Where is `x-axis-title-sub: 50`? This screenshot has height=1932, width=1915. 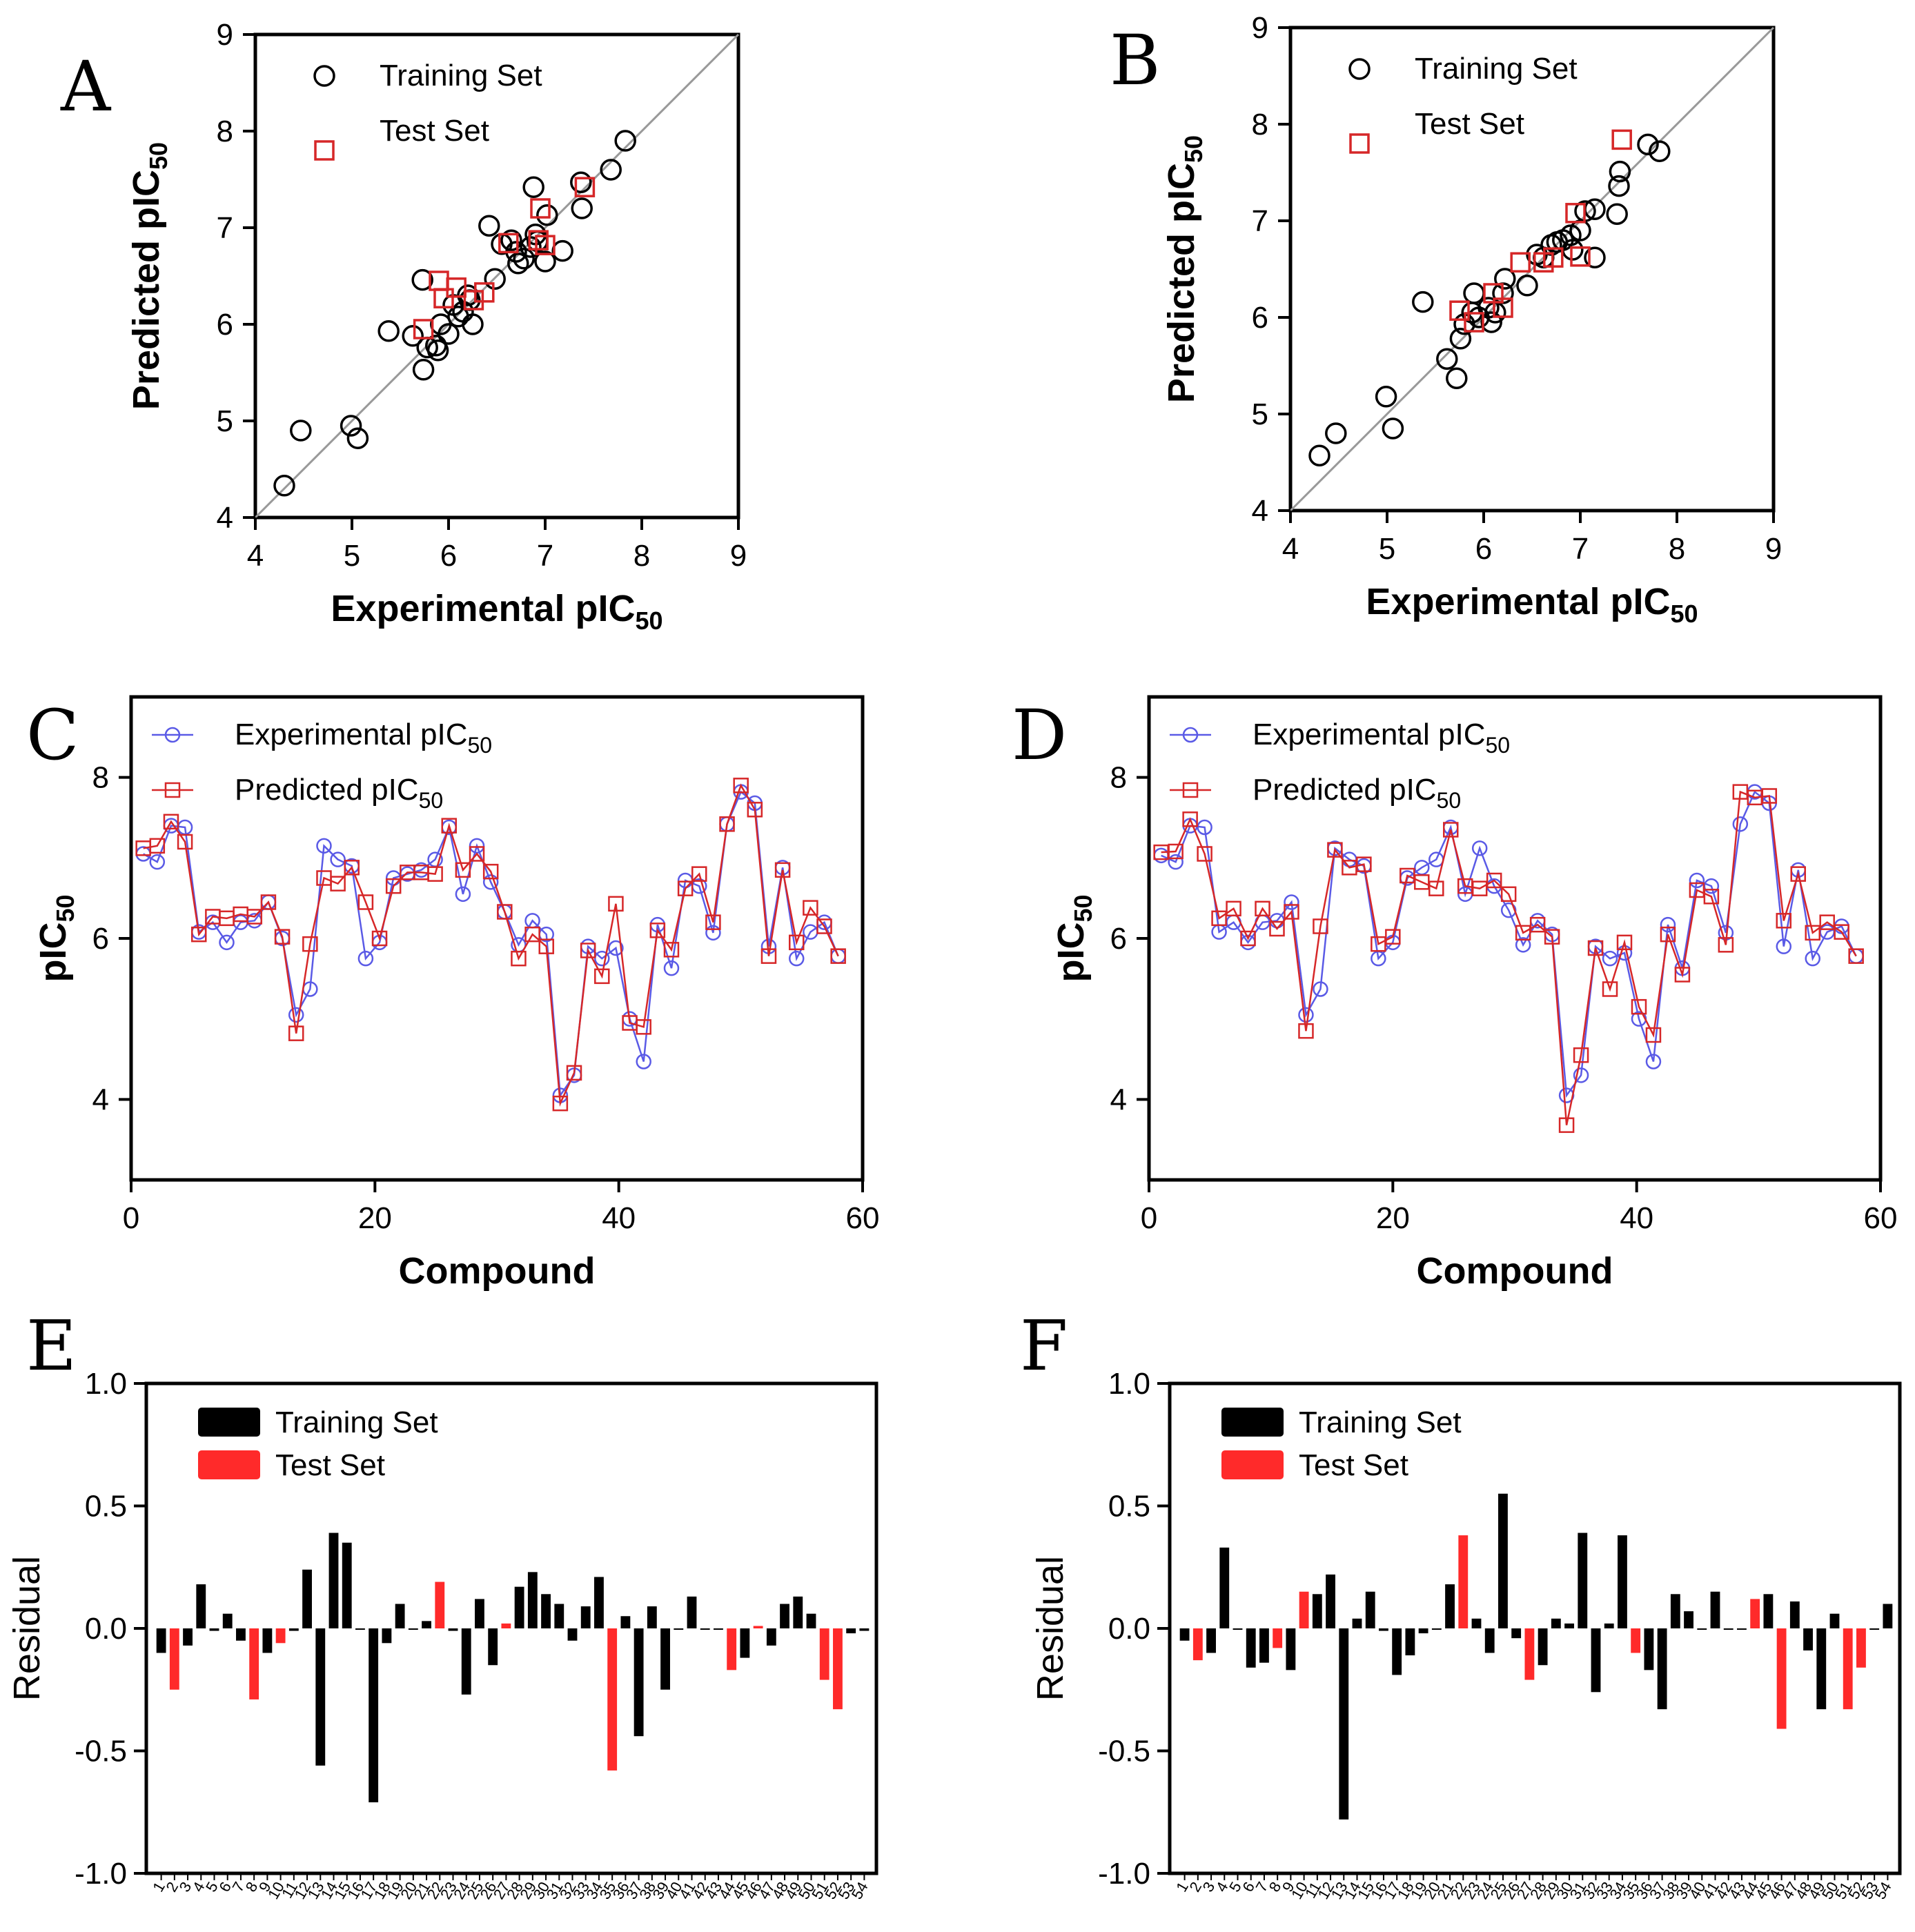 x-axis-title-sub: 50 is located at coordinates (649, 621).